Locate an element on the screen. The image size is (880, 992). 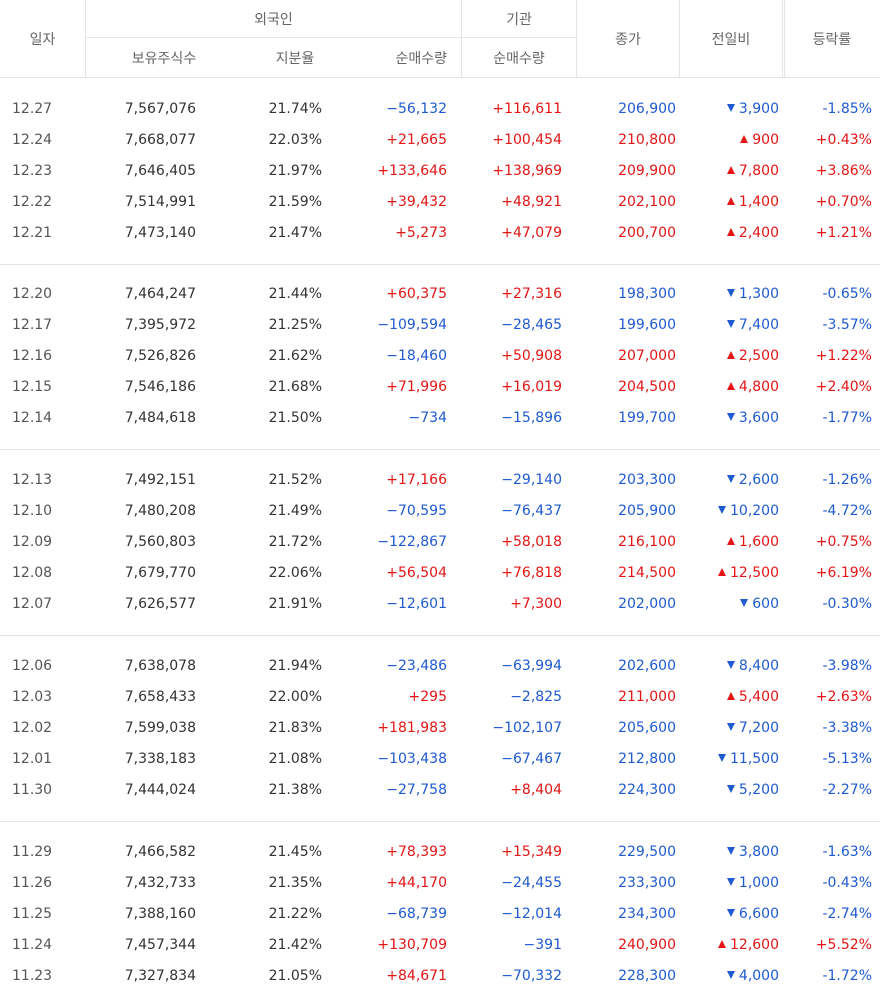
cell-ratio: 21.22% is located at coordinates (295, 914).